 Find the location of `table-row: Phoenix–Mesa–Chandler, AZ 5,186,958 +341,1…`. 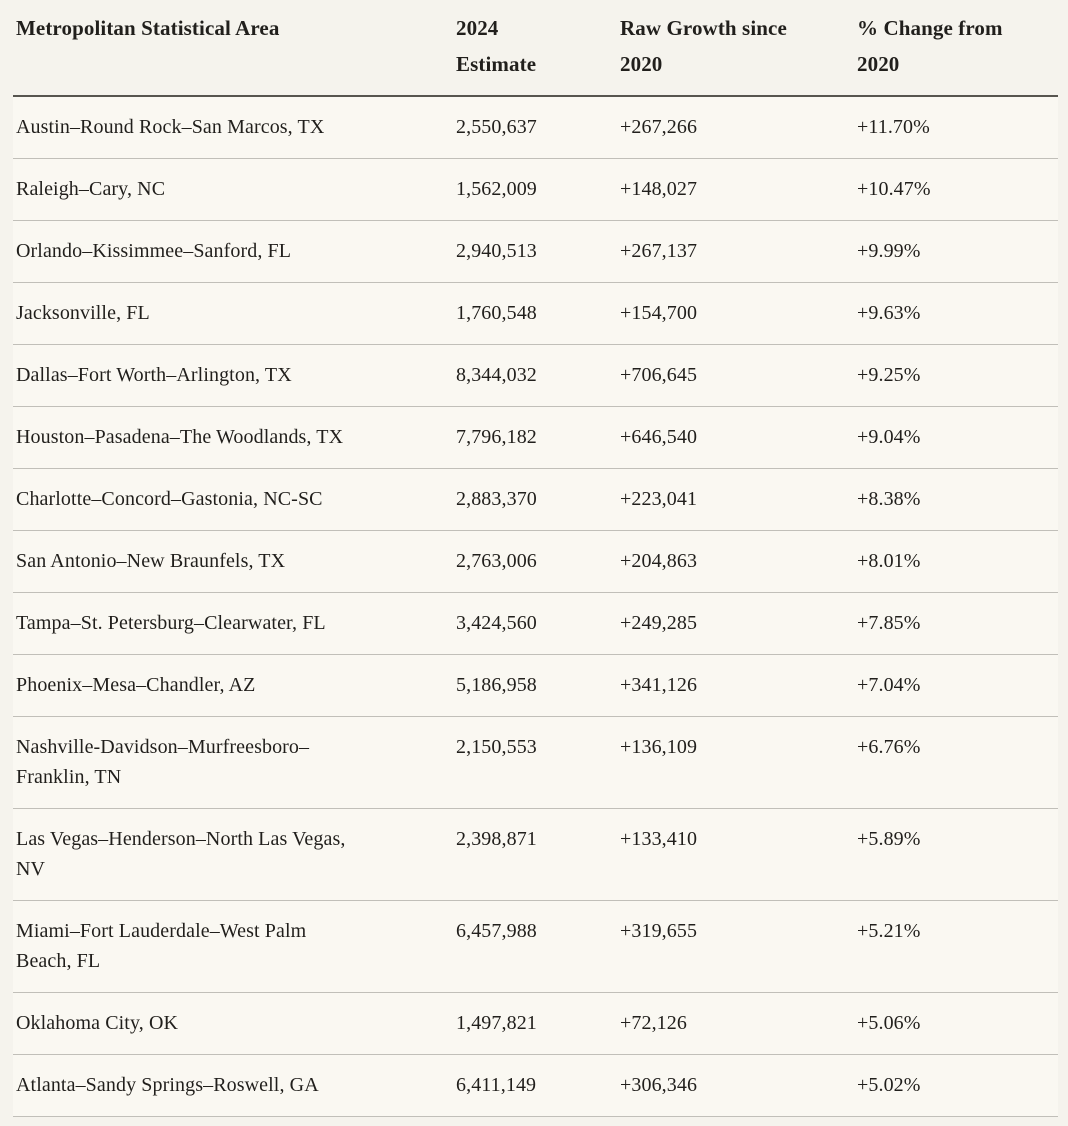

table-row: Phoenix–Mesa–Chandler, AZ 5,186,958 +341,1… is located at coordinates (535, 685).